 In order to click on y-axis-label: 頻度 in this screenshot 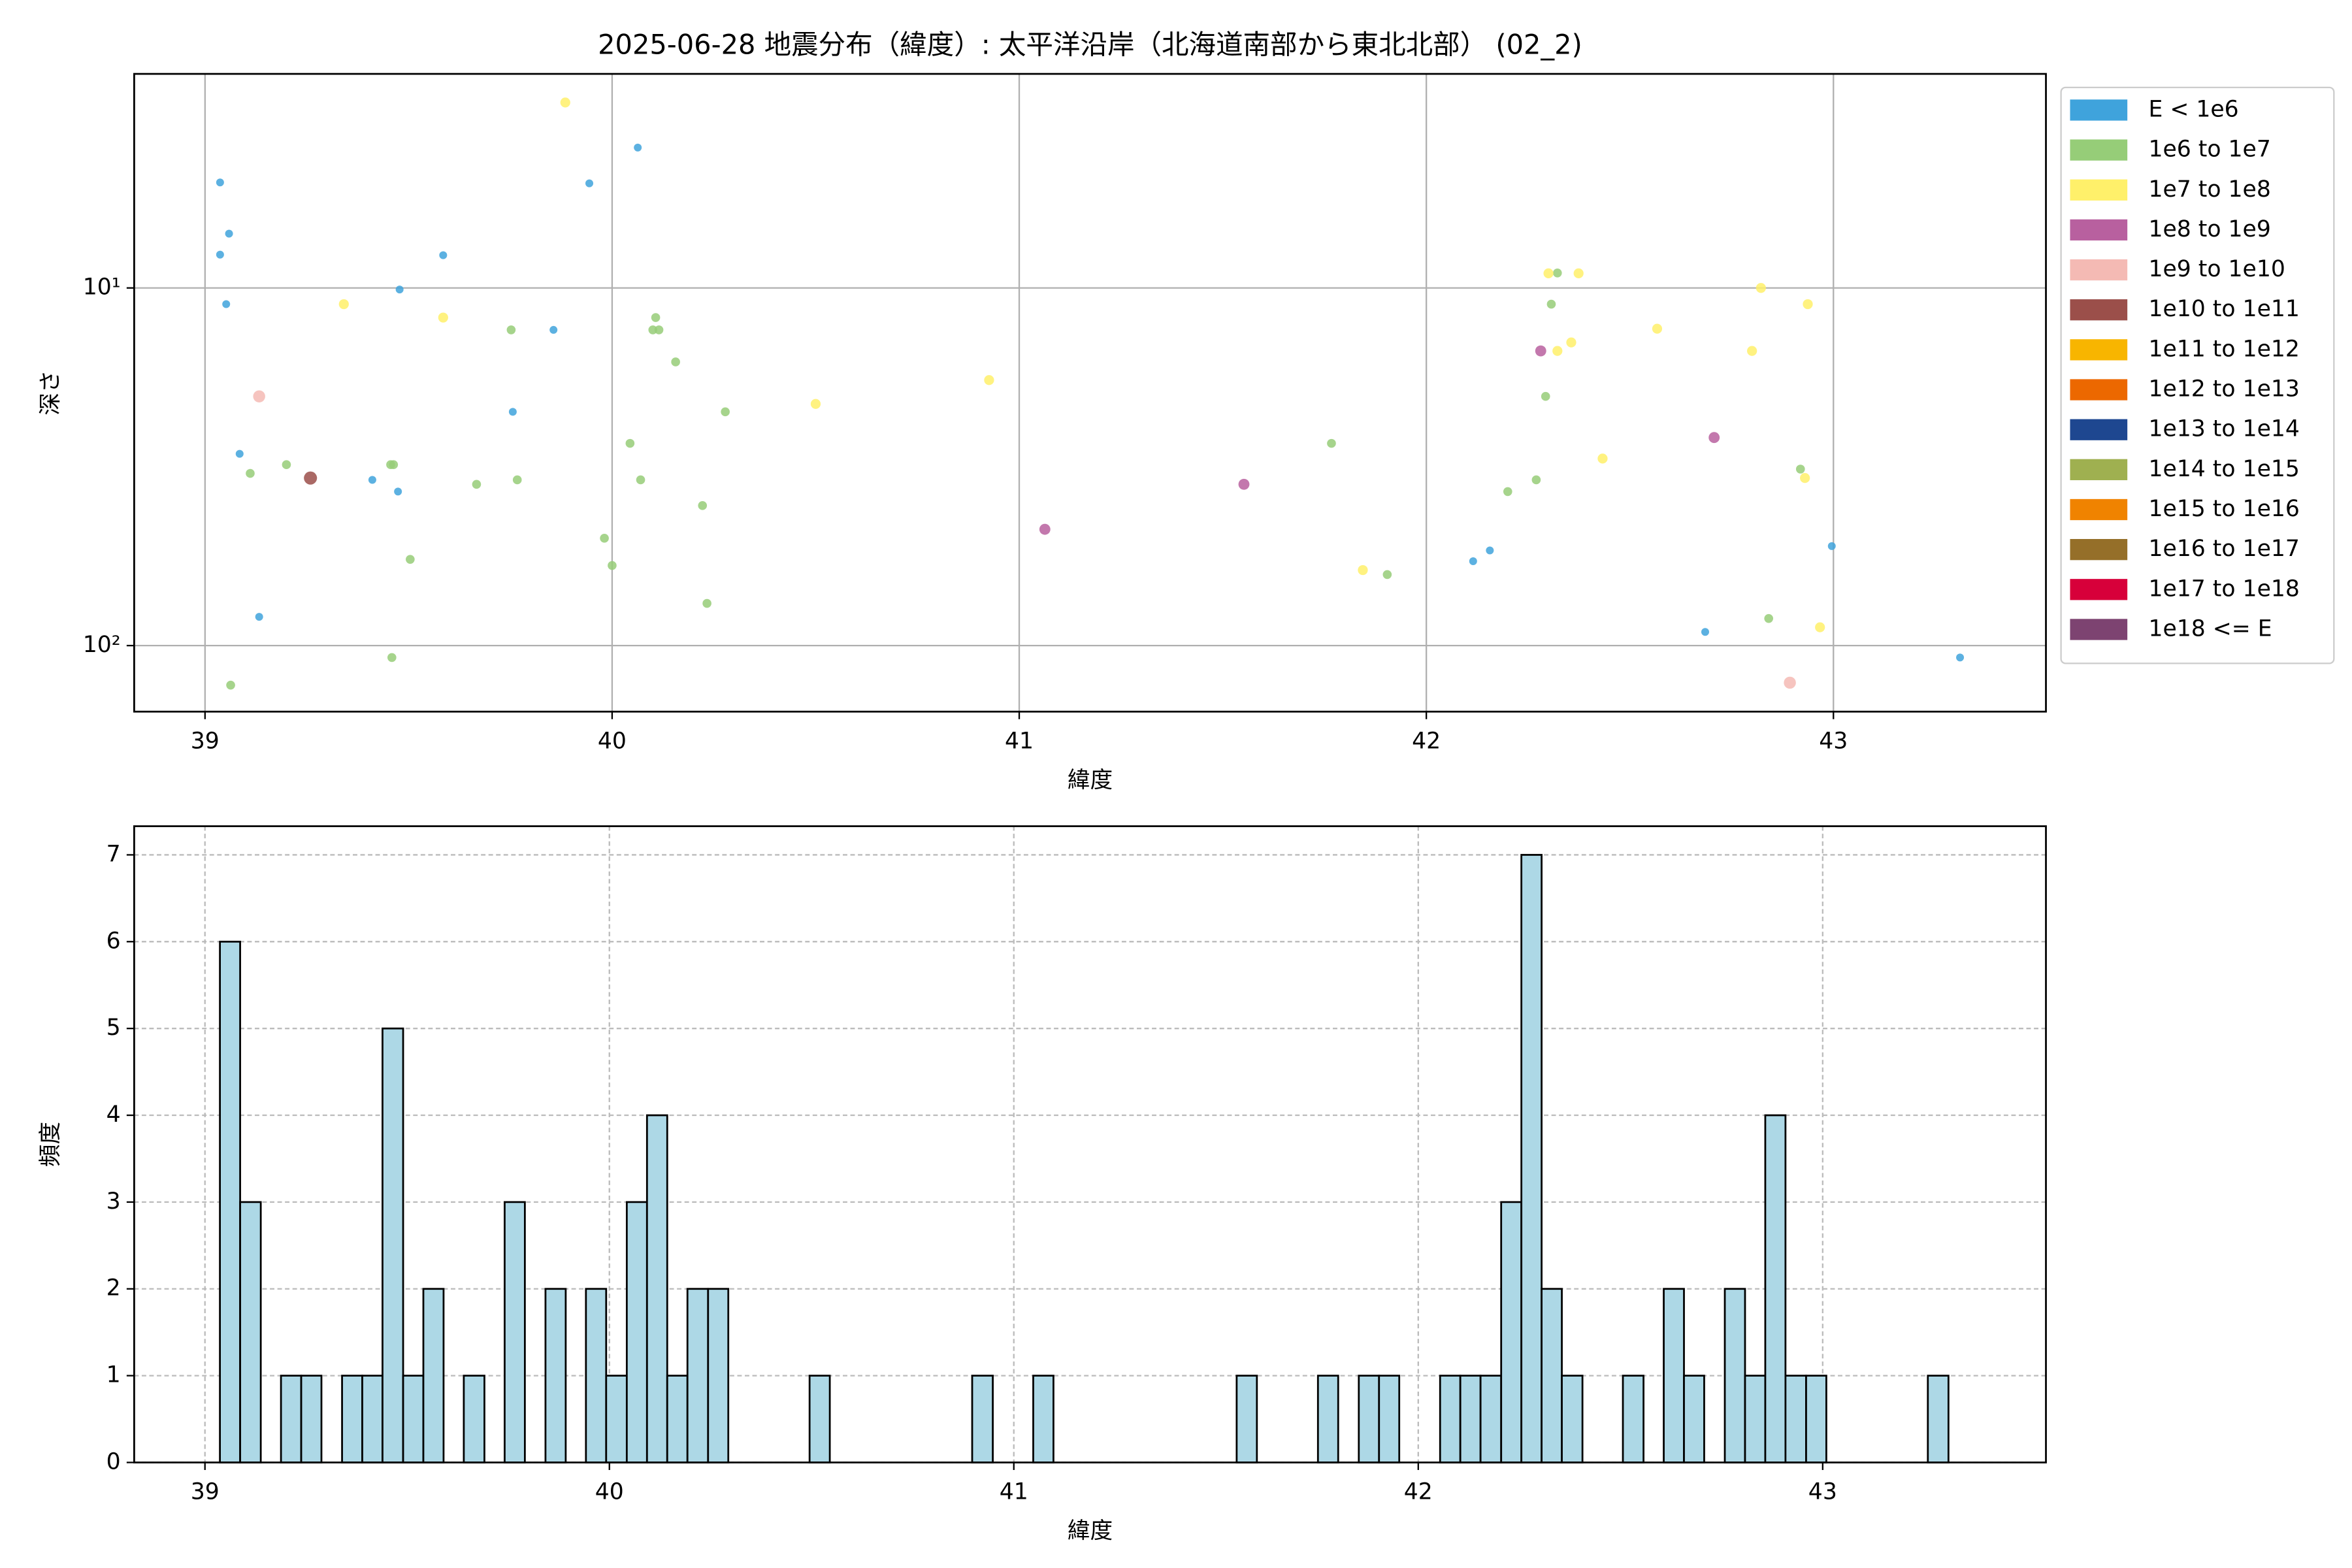, I will do `click(50, 1144)`.